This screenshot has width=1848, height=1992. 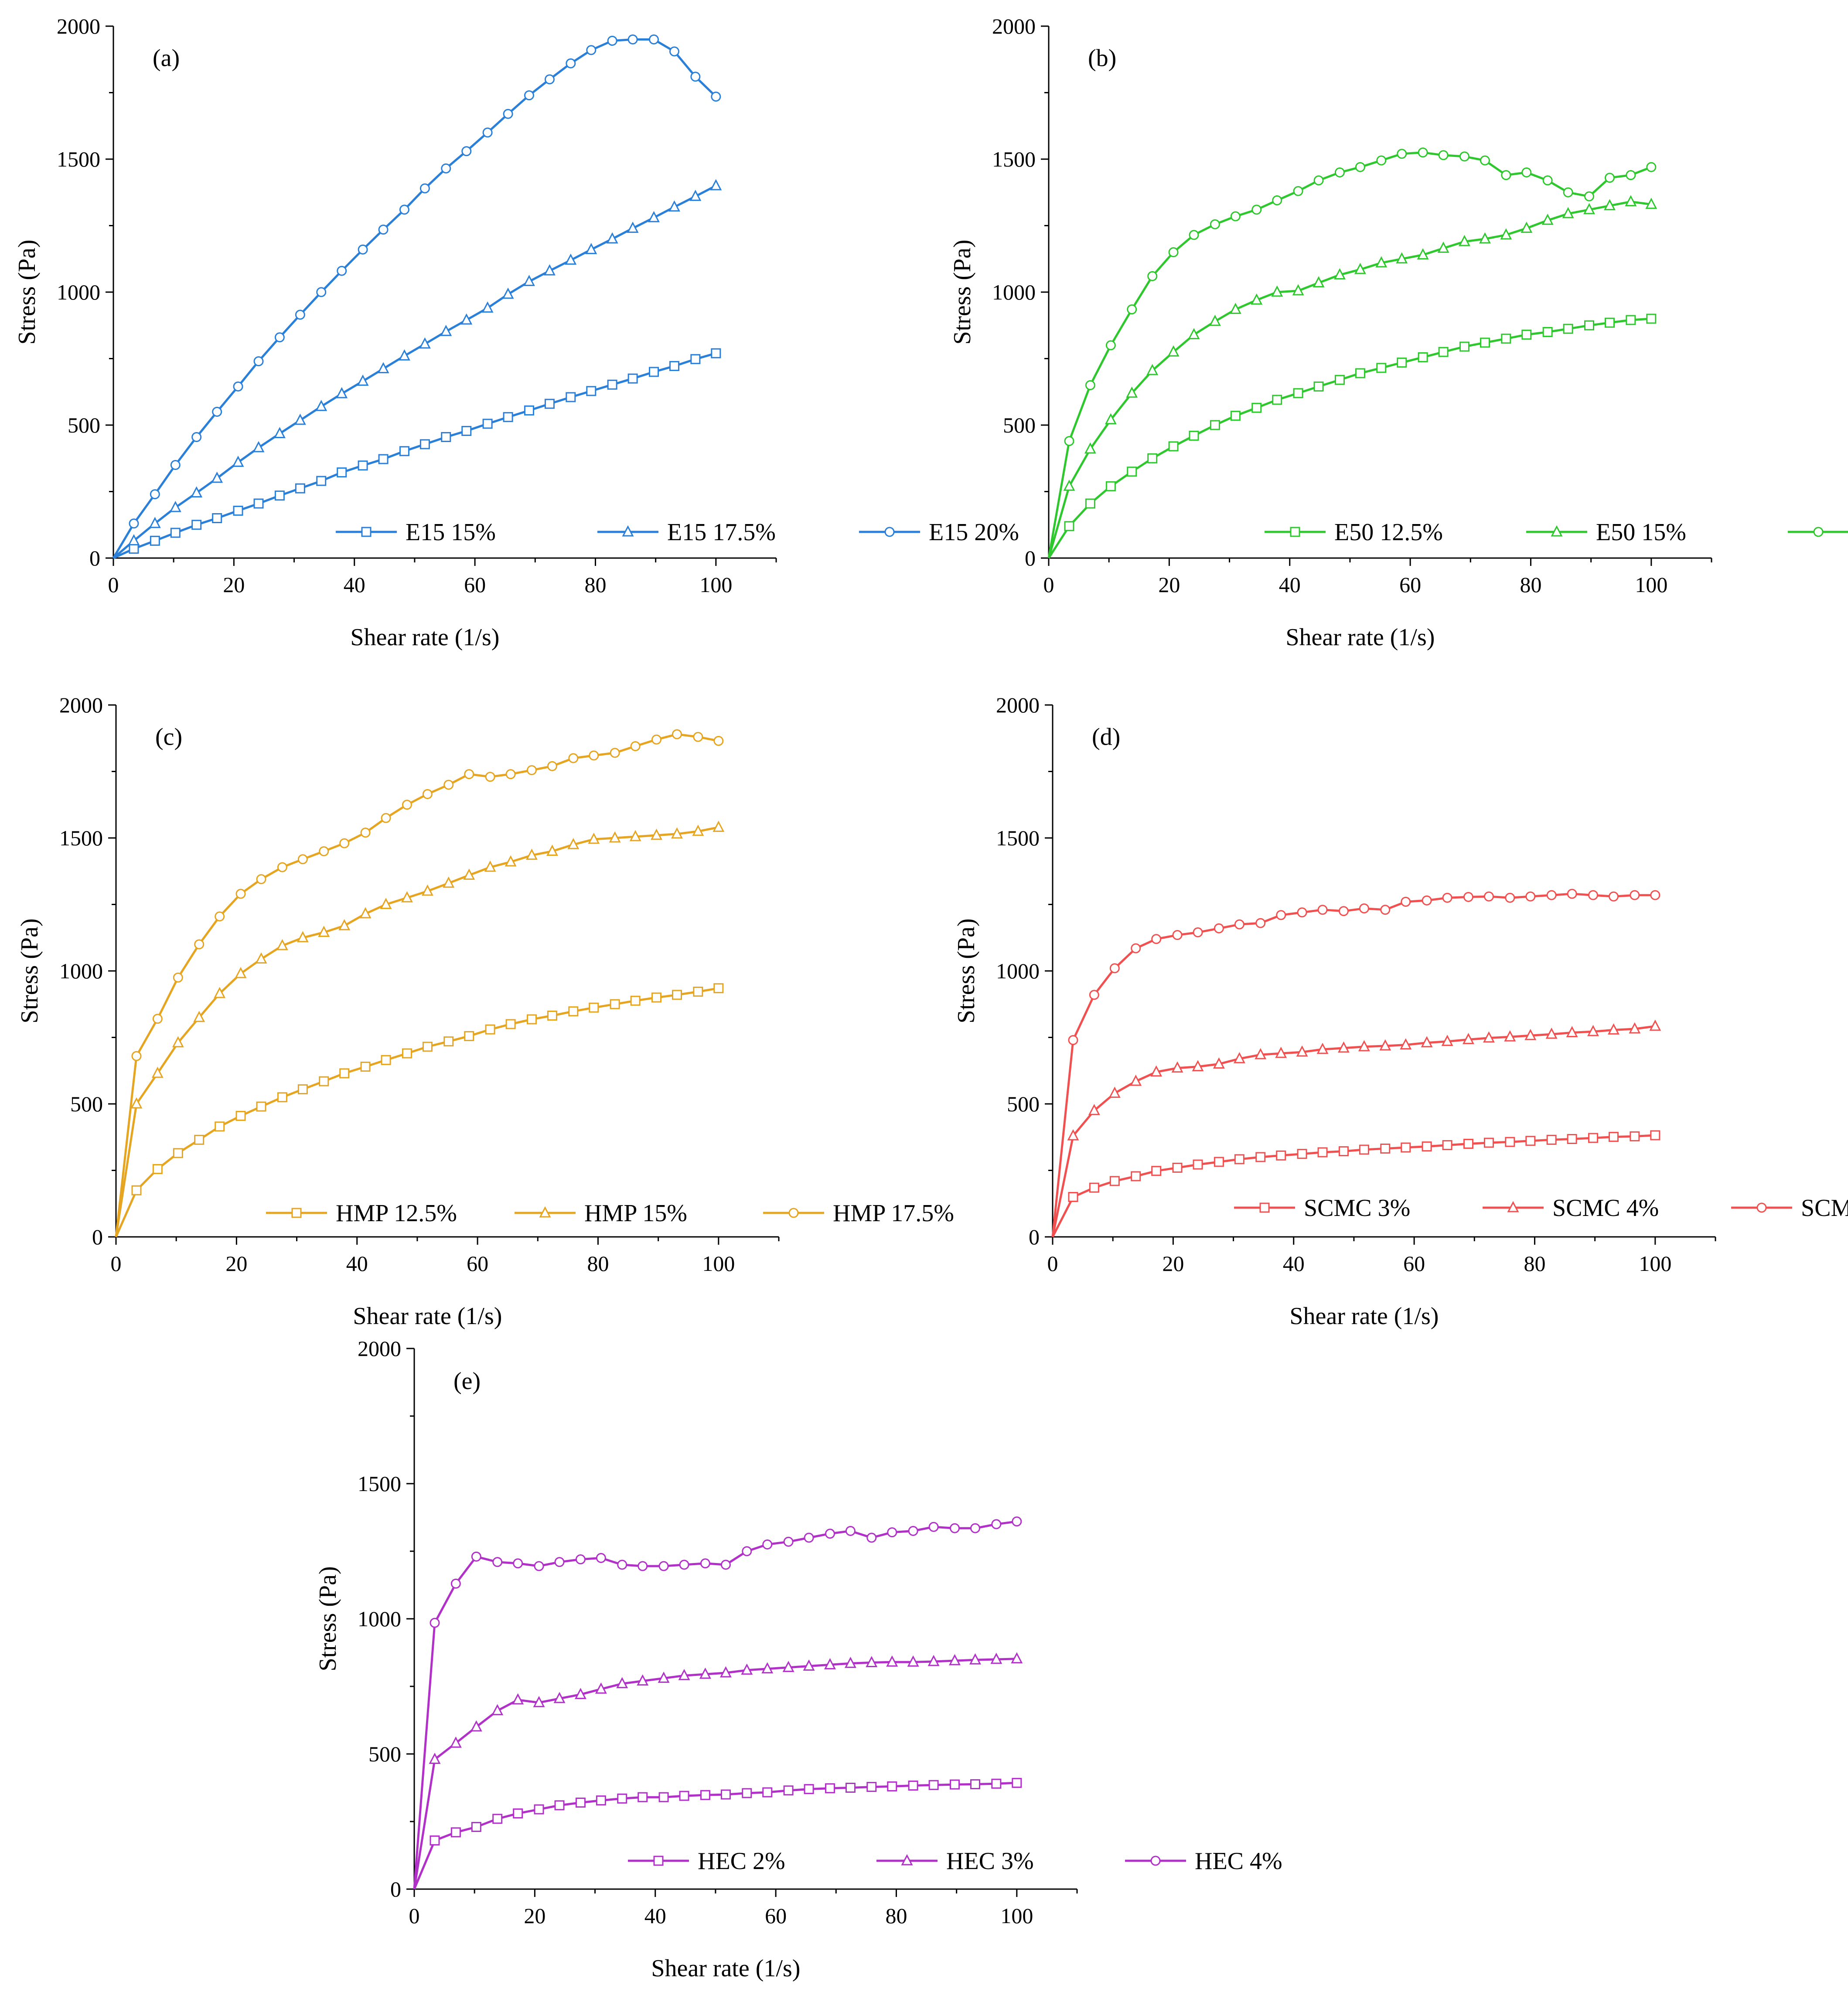 What do you see at coordinates (1014, 26) in the screenshot?
I see `y-tick-label: 2000` at bounding box center [1014, 26].